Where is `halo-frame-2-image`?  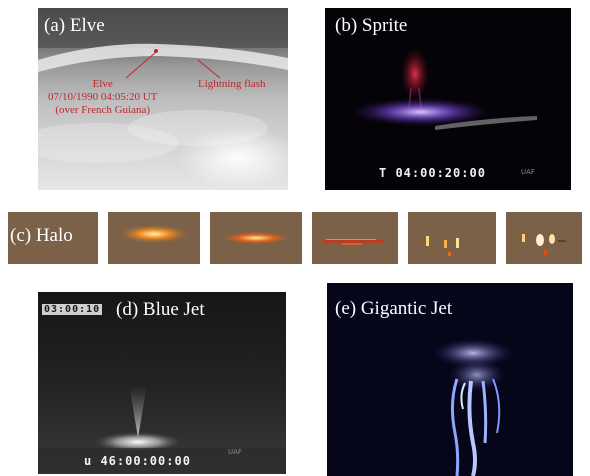
halo-frame-2-image is located at coordinates (256, 238).